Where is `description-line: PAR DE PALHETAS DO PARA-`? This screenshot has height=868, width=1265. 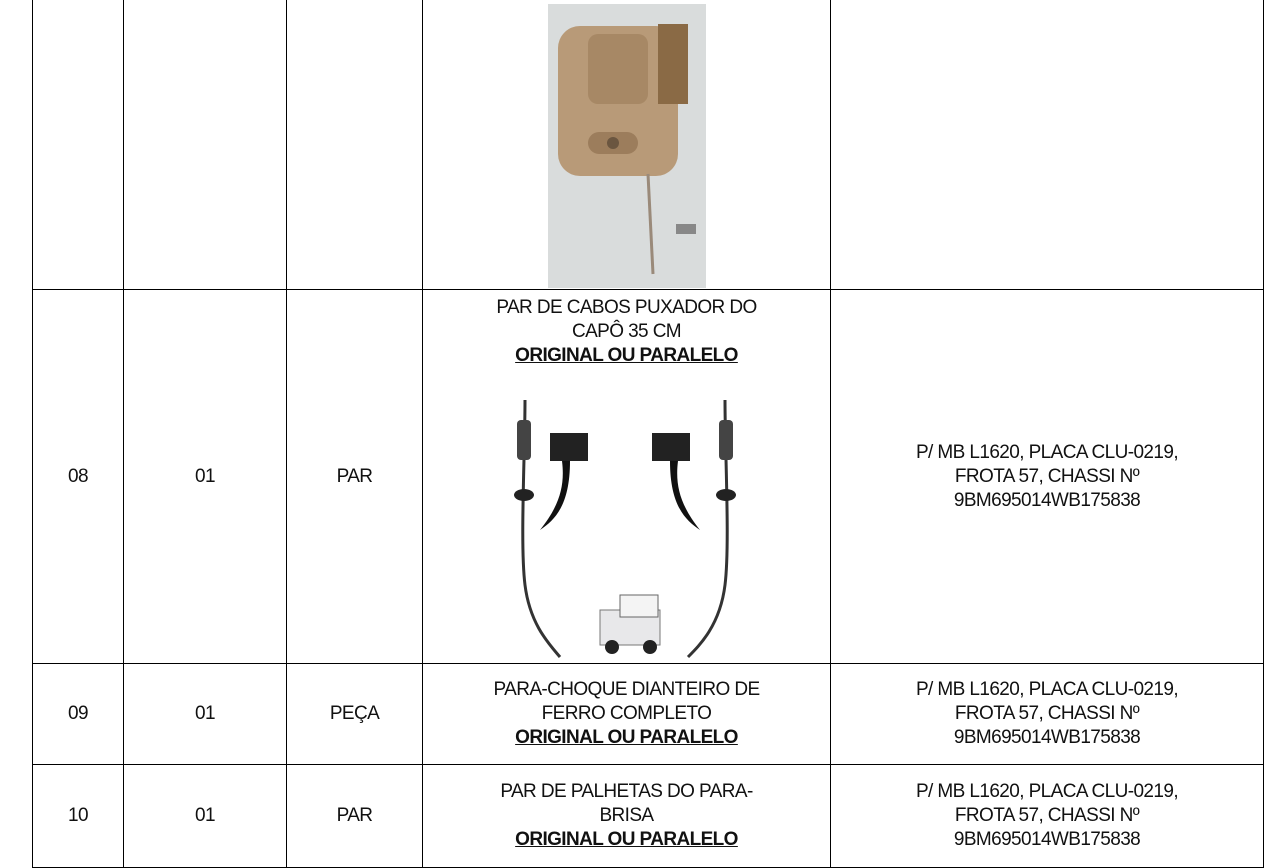
description-line: PAR DE PALHETAS DO PARA- is located at coordinates (626, 791).